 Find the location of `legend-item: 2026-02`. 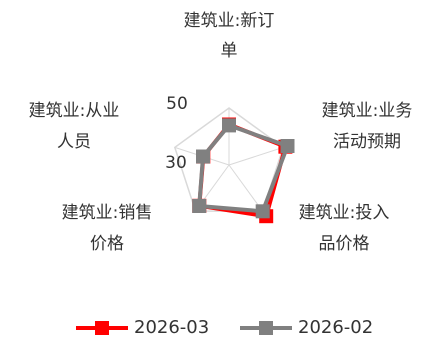

legend-item: 2026-02 is located at coordinates (306, 327).